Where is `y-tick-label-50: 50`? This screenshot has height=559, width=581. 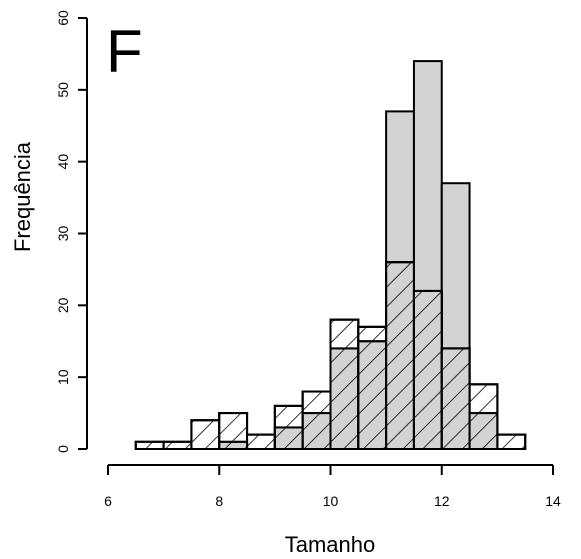 y-tick-label-50: 50 is located at coordinates (63, 90).